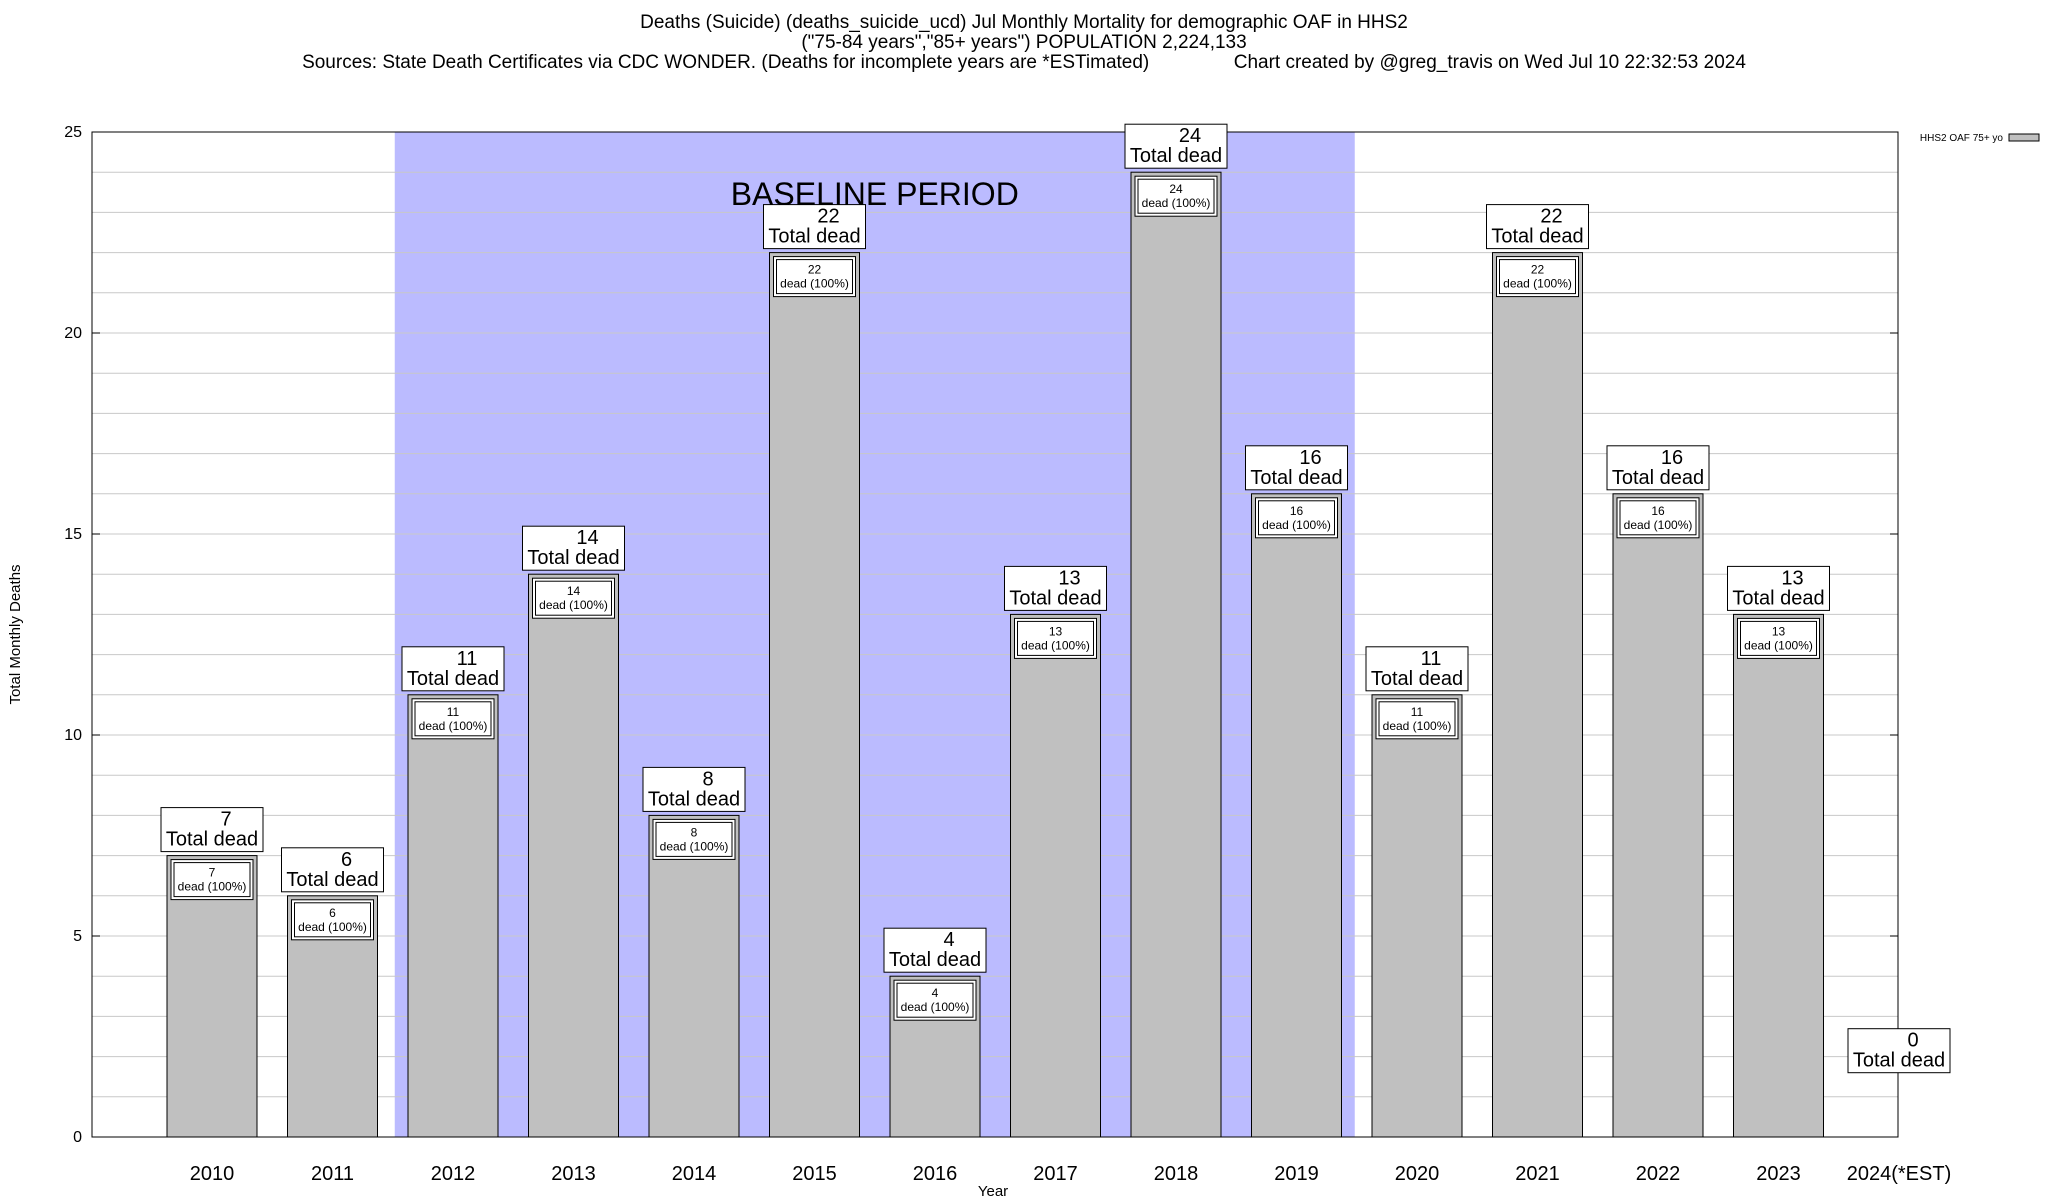 The width and height of the screenshot is (2048, 1200). I want to click on legend-swatch, so click(2024, 137).